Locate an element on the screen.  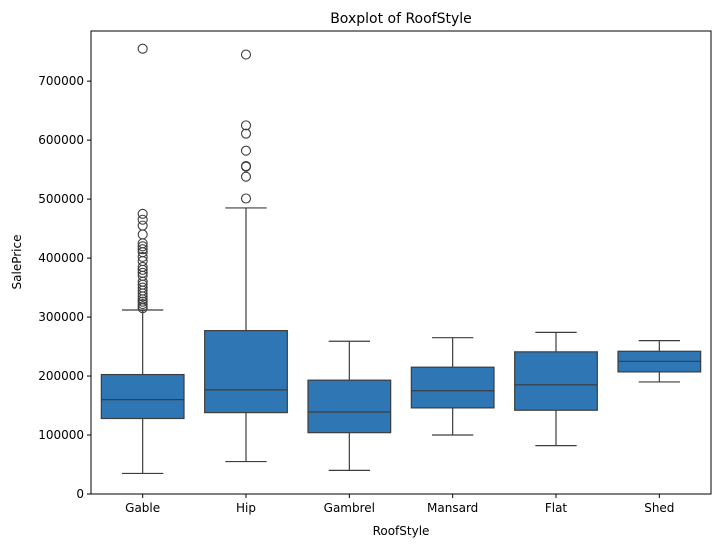
chart-title: Boxplot of RoofStyle is located at coordinates (401, 19).